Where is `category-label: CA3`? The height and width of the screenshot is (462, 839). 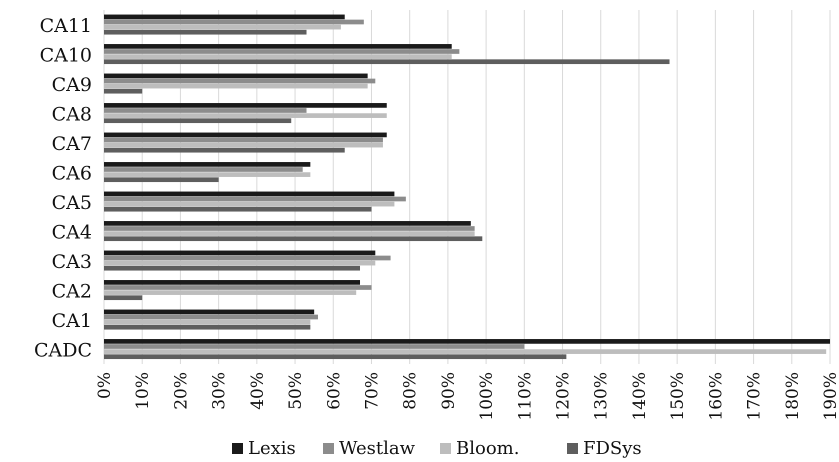
category-label: CA3 is located at coordinates (72, 262).